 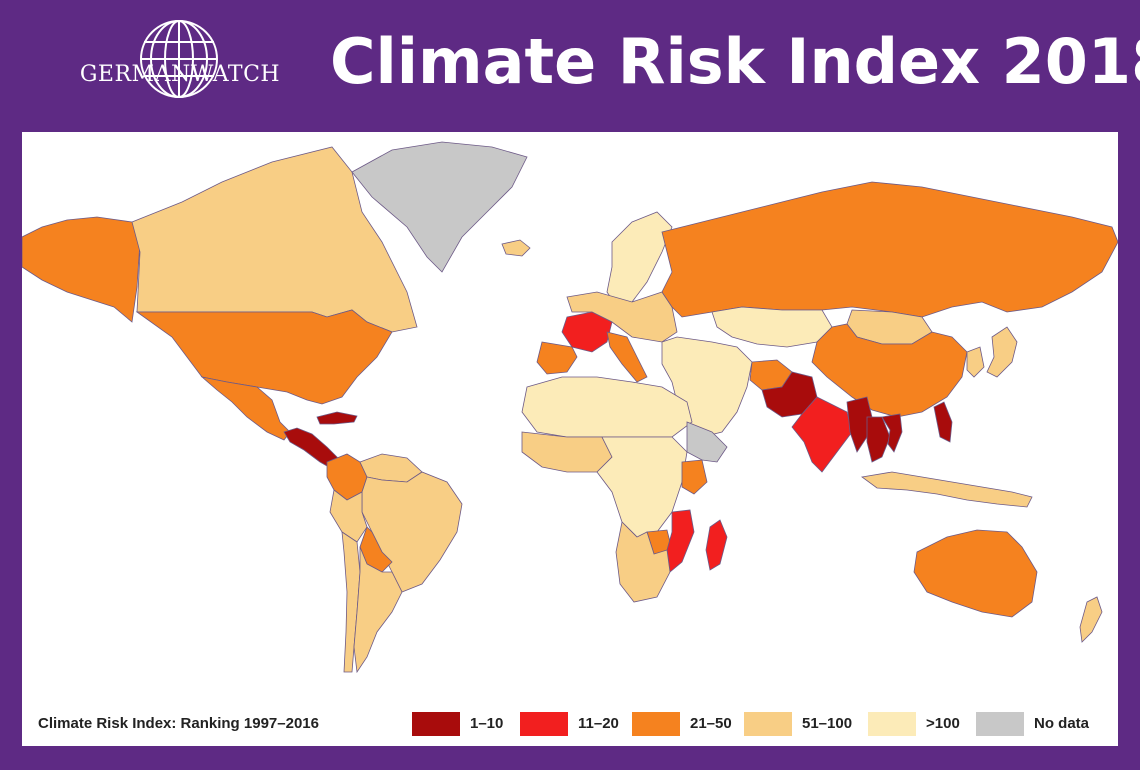 I want to click on region-russia, so click(x=889, y=249).